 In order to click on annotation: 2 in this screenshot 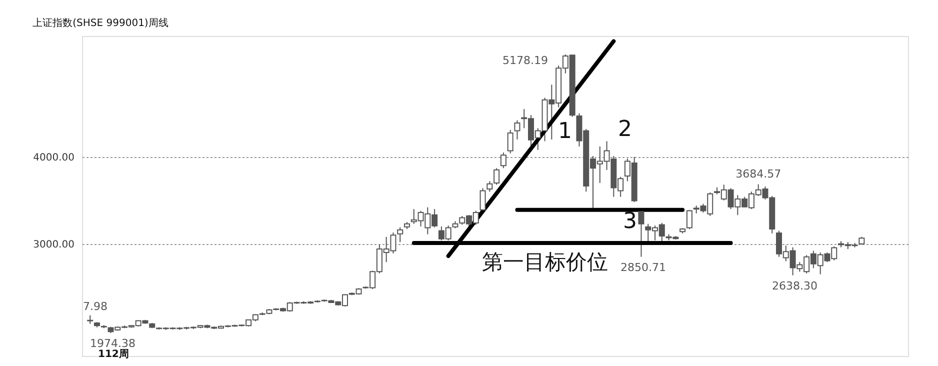, I will do `click(625, 129)`.